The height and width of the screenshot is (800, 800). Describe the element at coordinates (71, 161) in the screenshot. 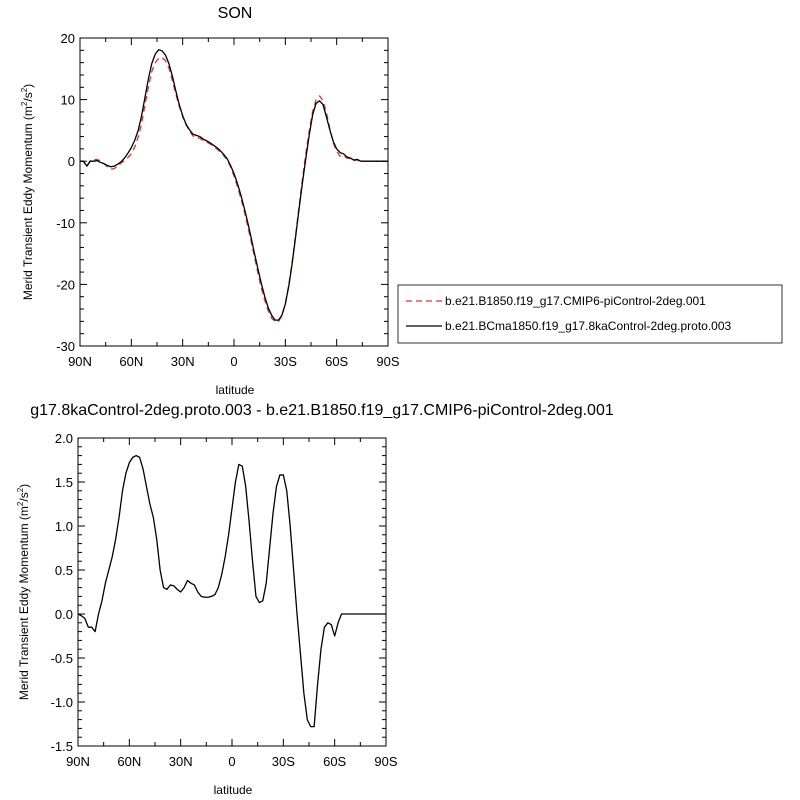

I see `top-y-tick-label-3: 0` at that location.